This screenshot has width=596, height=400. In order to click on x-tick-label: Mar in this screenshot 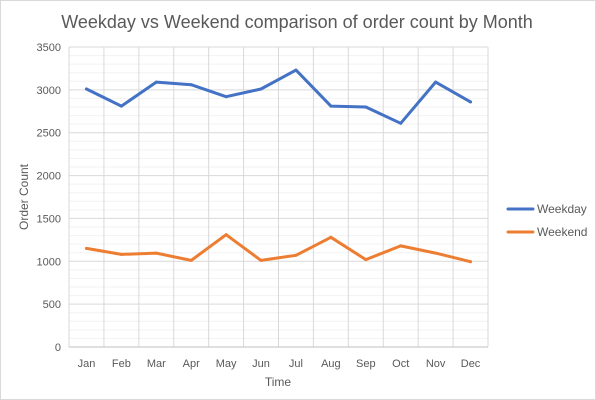, I will do `click(156, 364)`.